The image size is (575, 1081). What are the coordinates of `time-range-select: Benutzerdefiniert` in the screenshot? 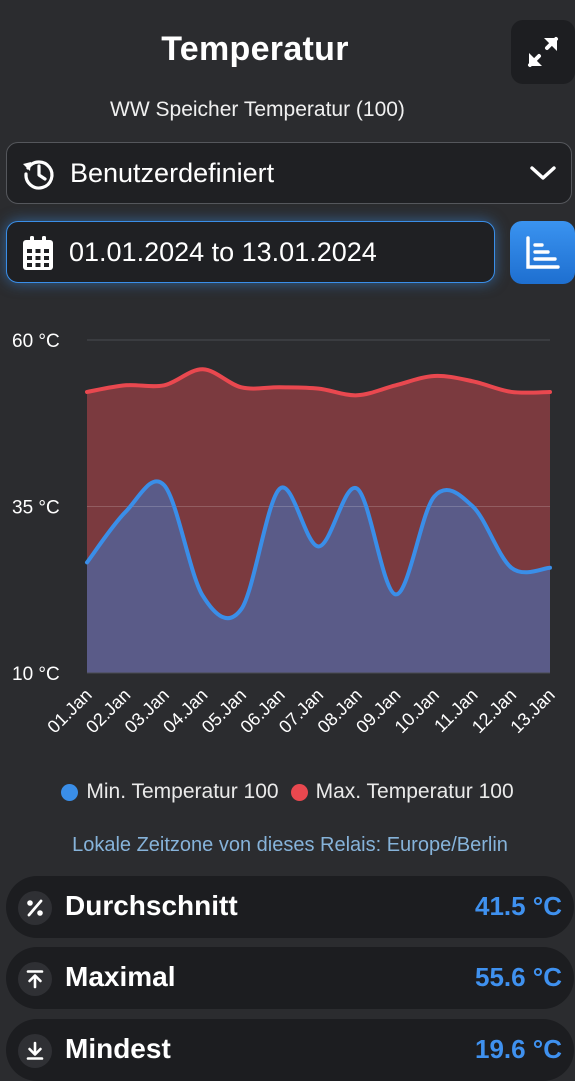 It's located at (289, 173).